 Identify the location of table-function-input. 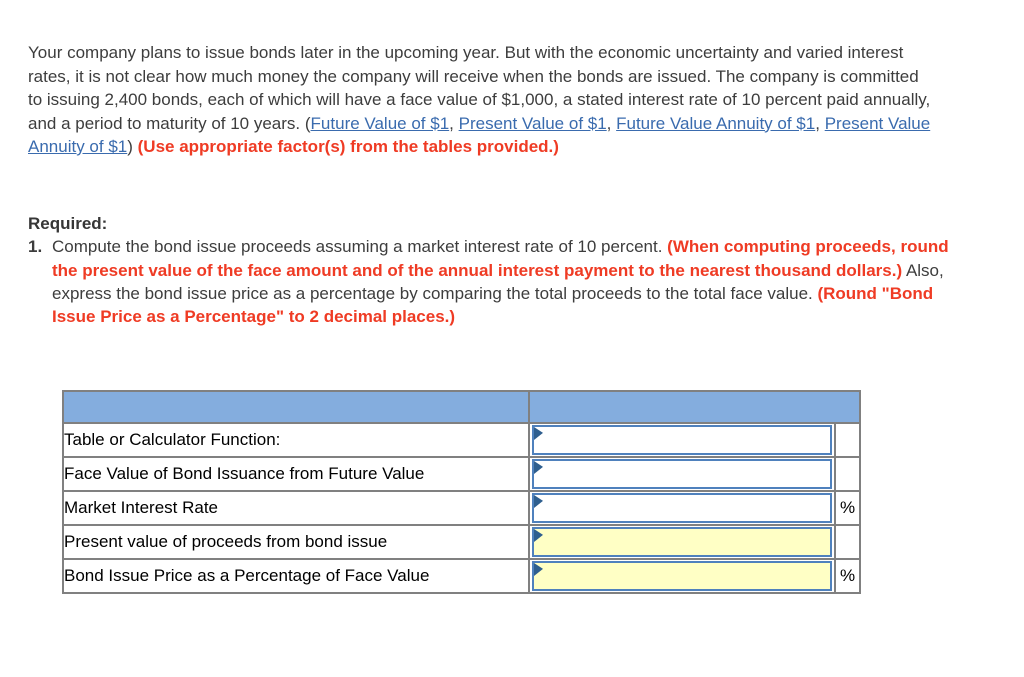
(682, 440).